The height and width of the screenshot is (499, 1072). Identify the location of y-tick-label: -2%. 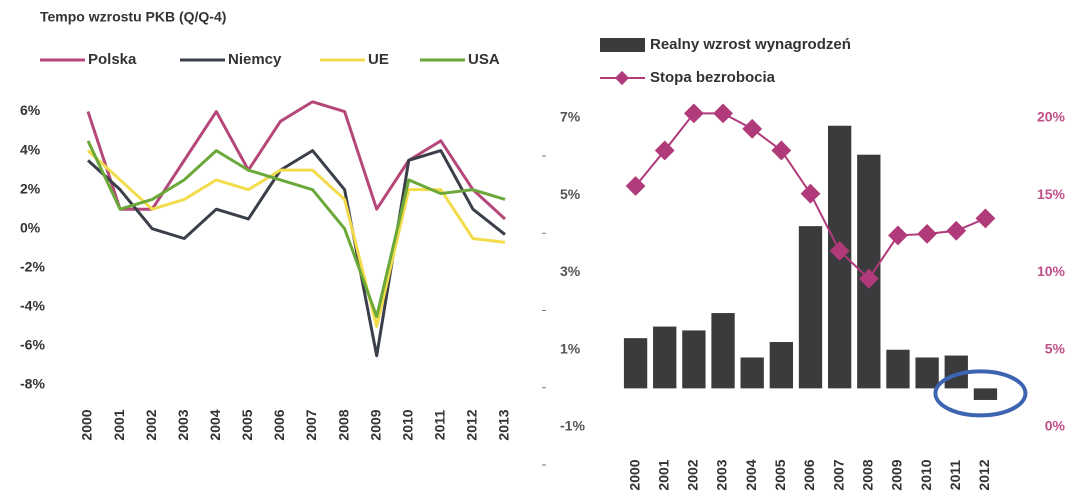
(32, 267).